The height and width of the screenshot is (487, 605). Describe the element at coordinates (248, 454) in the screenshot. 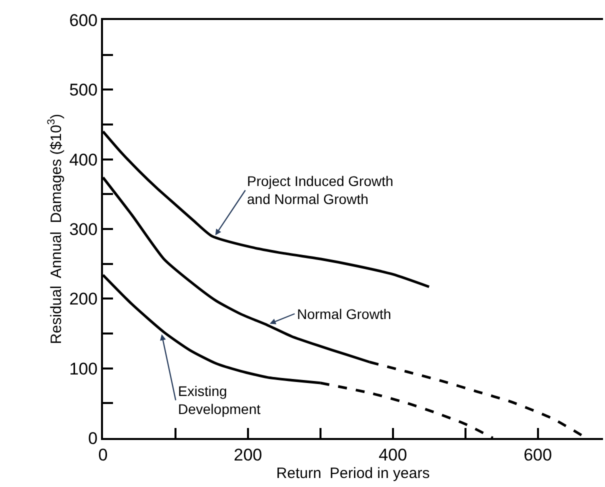

I see `x-tick-label: 200` at that location.